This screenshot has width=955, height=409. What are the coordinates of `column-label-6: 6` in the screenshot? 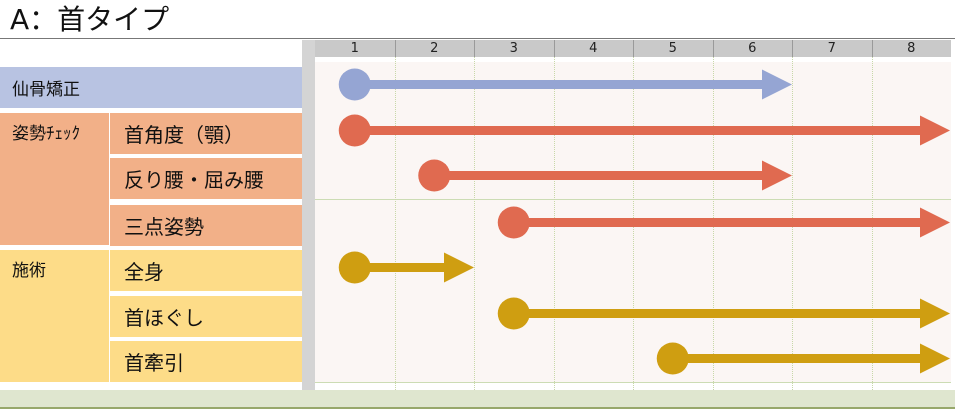 It's located at (752, 48).